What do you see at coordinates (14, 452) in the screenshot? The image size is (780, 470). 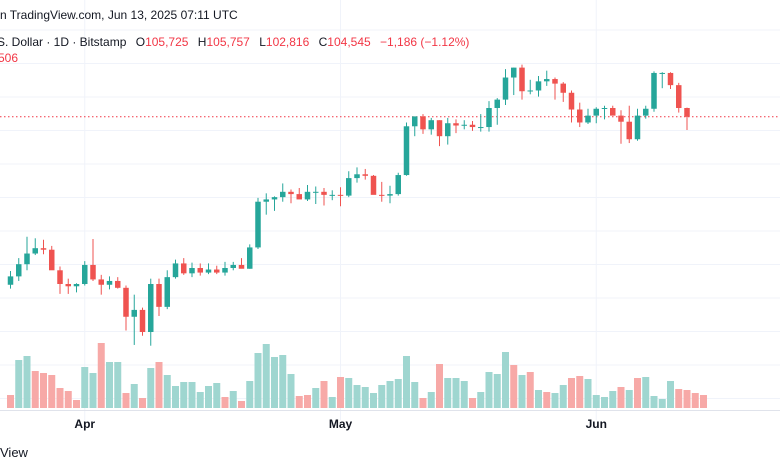 I see `footer-view-link: View` at bounding box center [14, 452].